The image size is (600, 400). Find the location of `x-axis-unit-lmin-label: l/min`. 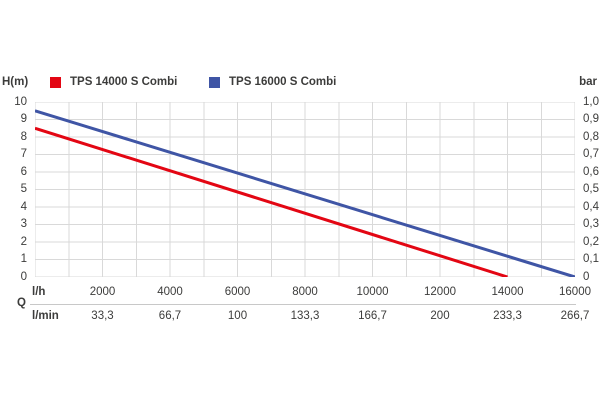

x-axis-unit-lmin-label: l/min is located at coordinates (45, 316).